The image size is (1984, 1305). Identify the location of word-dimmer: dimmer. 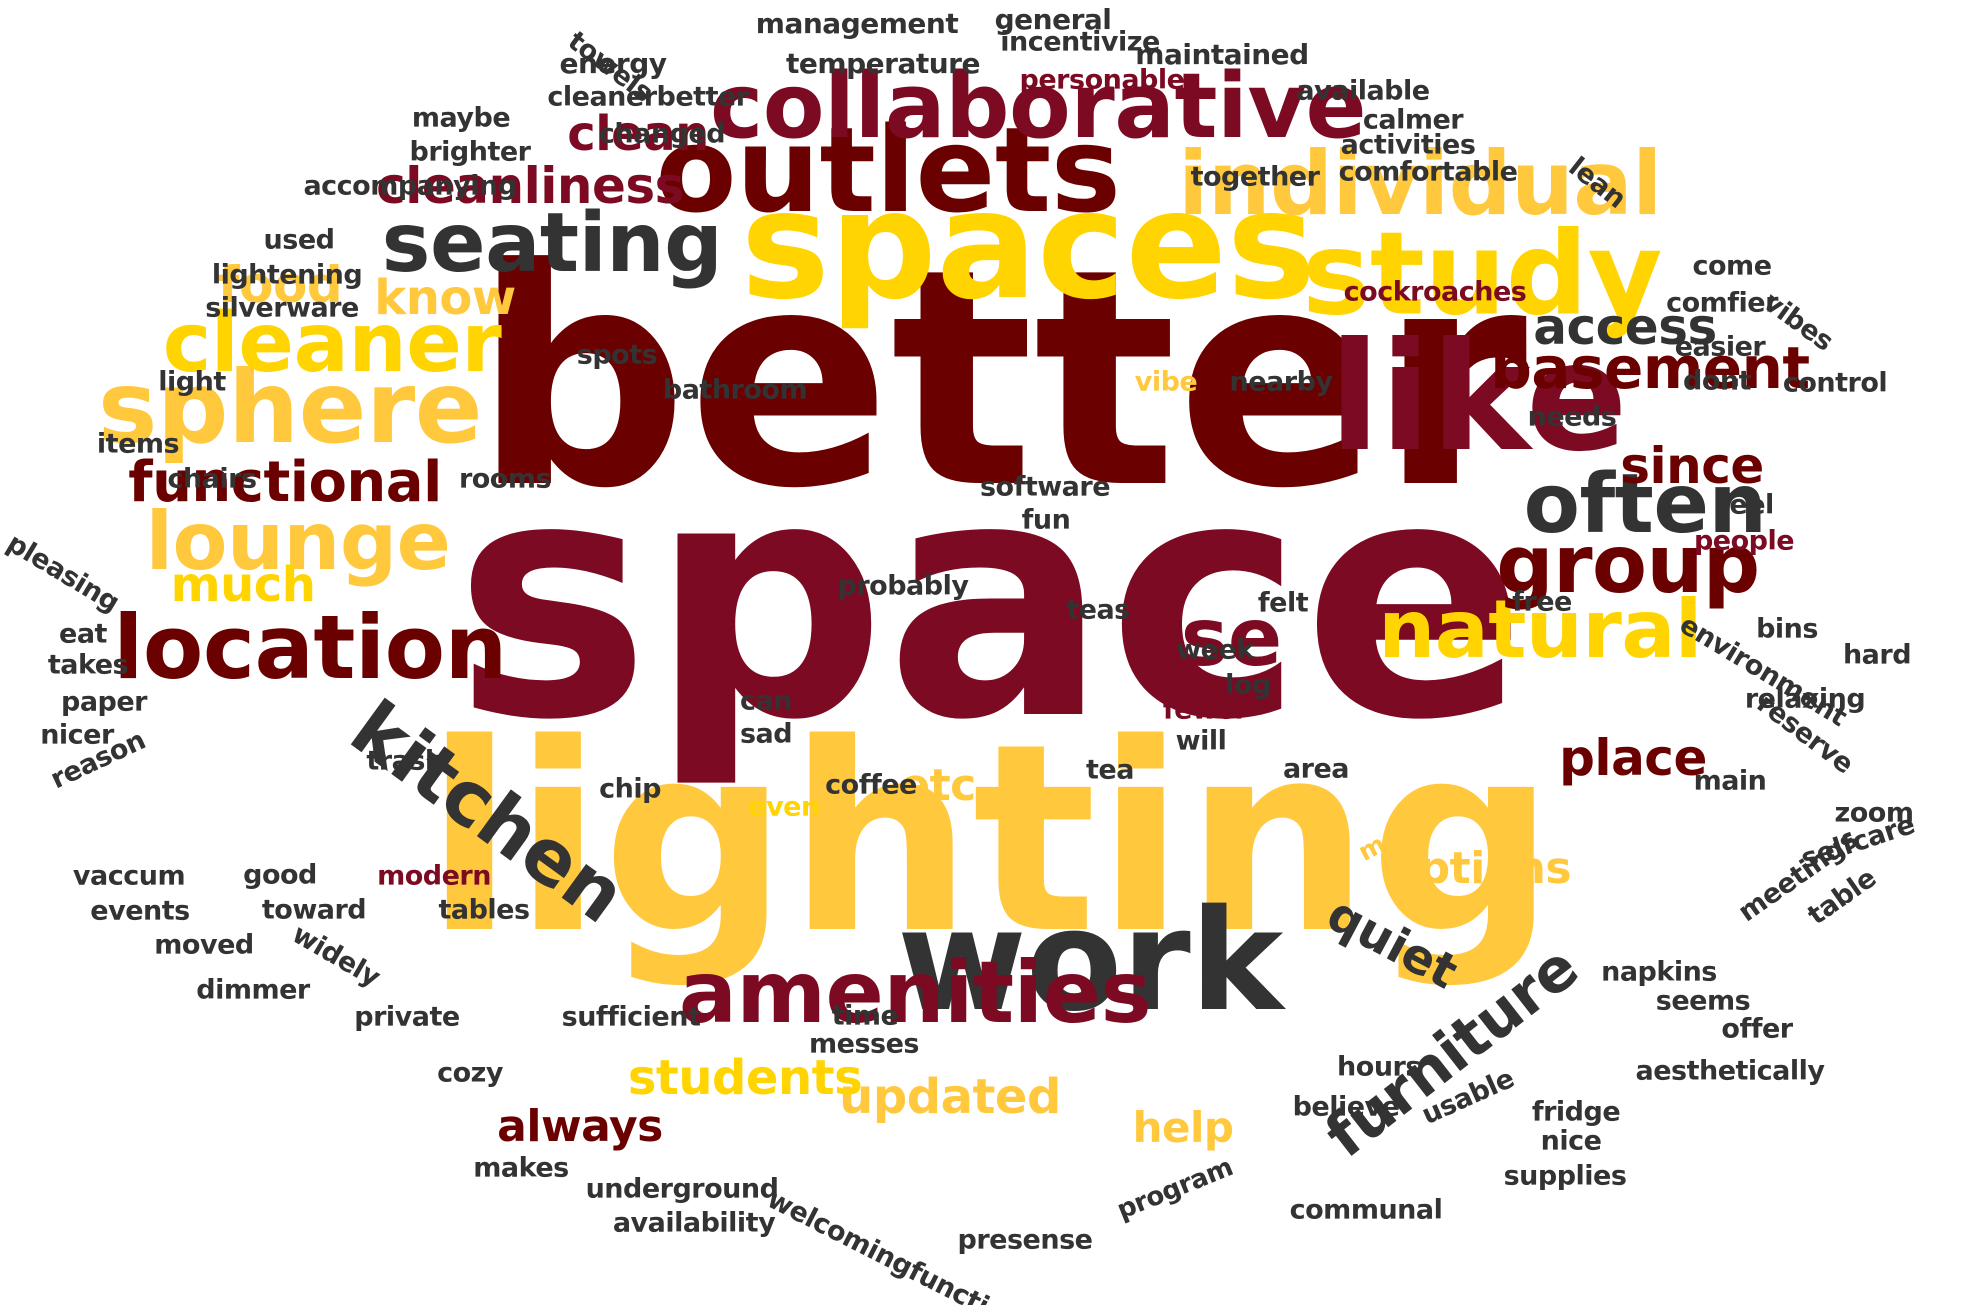
(253, 990).